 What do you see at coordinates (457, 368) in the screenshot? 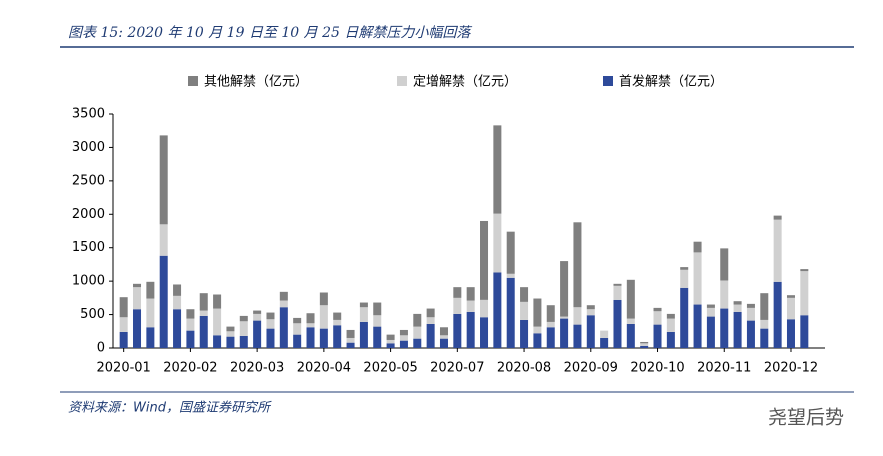
I see `x-tick-label: 2020-07` at bounding box center [457, 368].